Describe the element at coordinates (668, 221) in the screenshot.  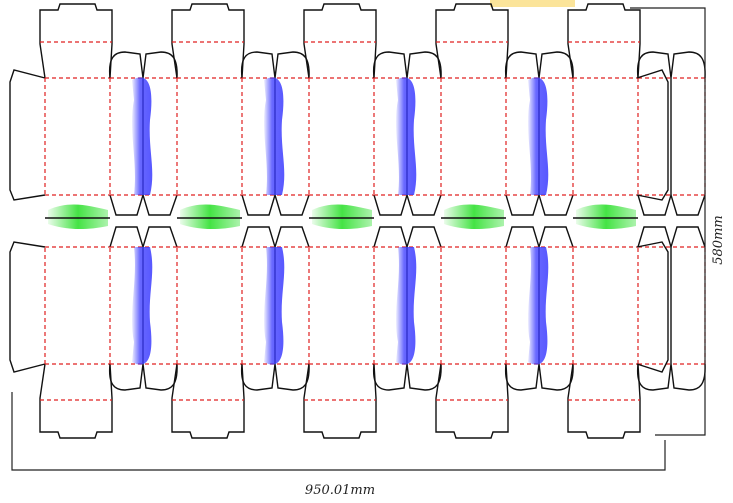
I see `height-dimension-line` at that location.